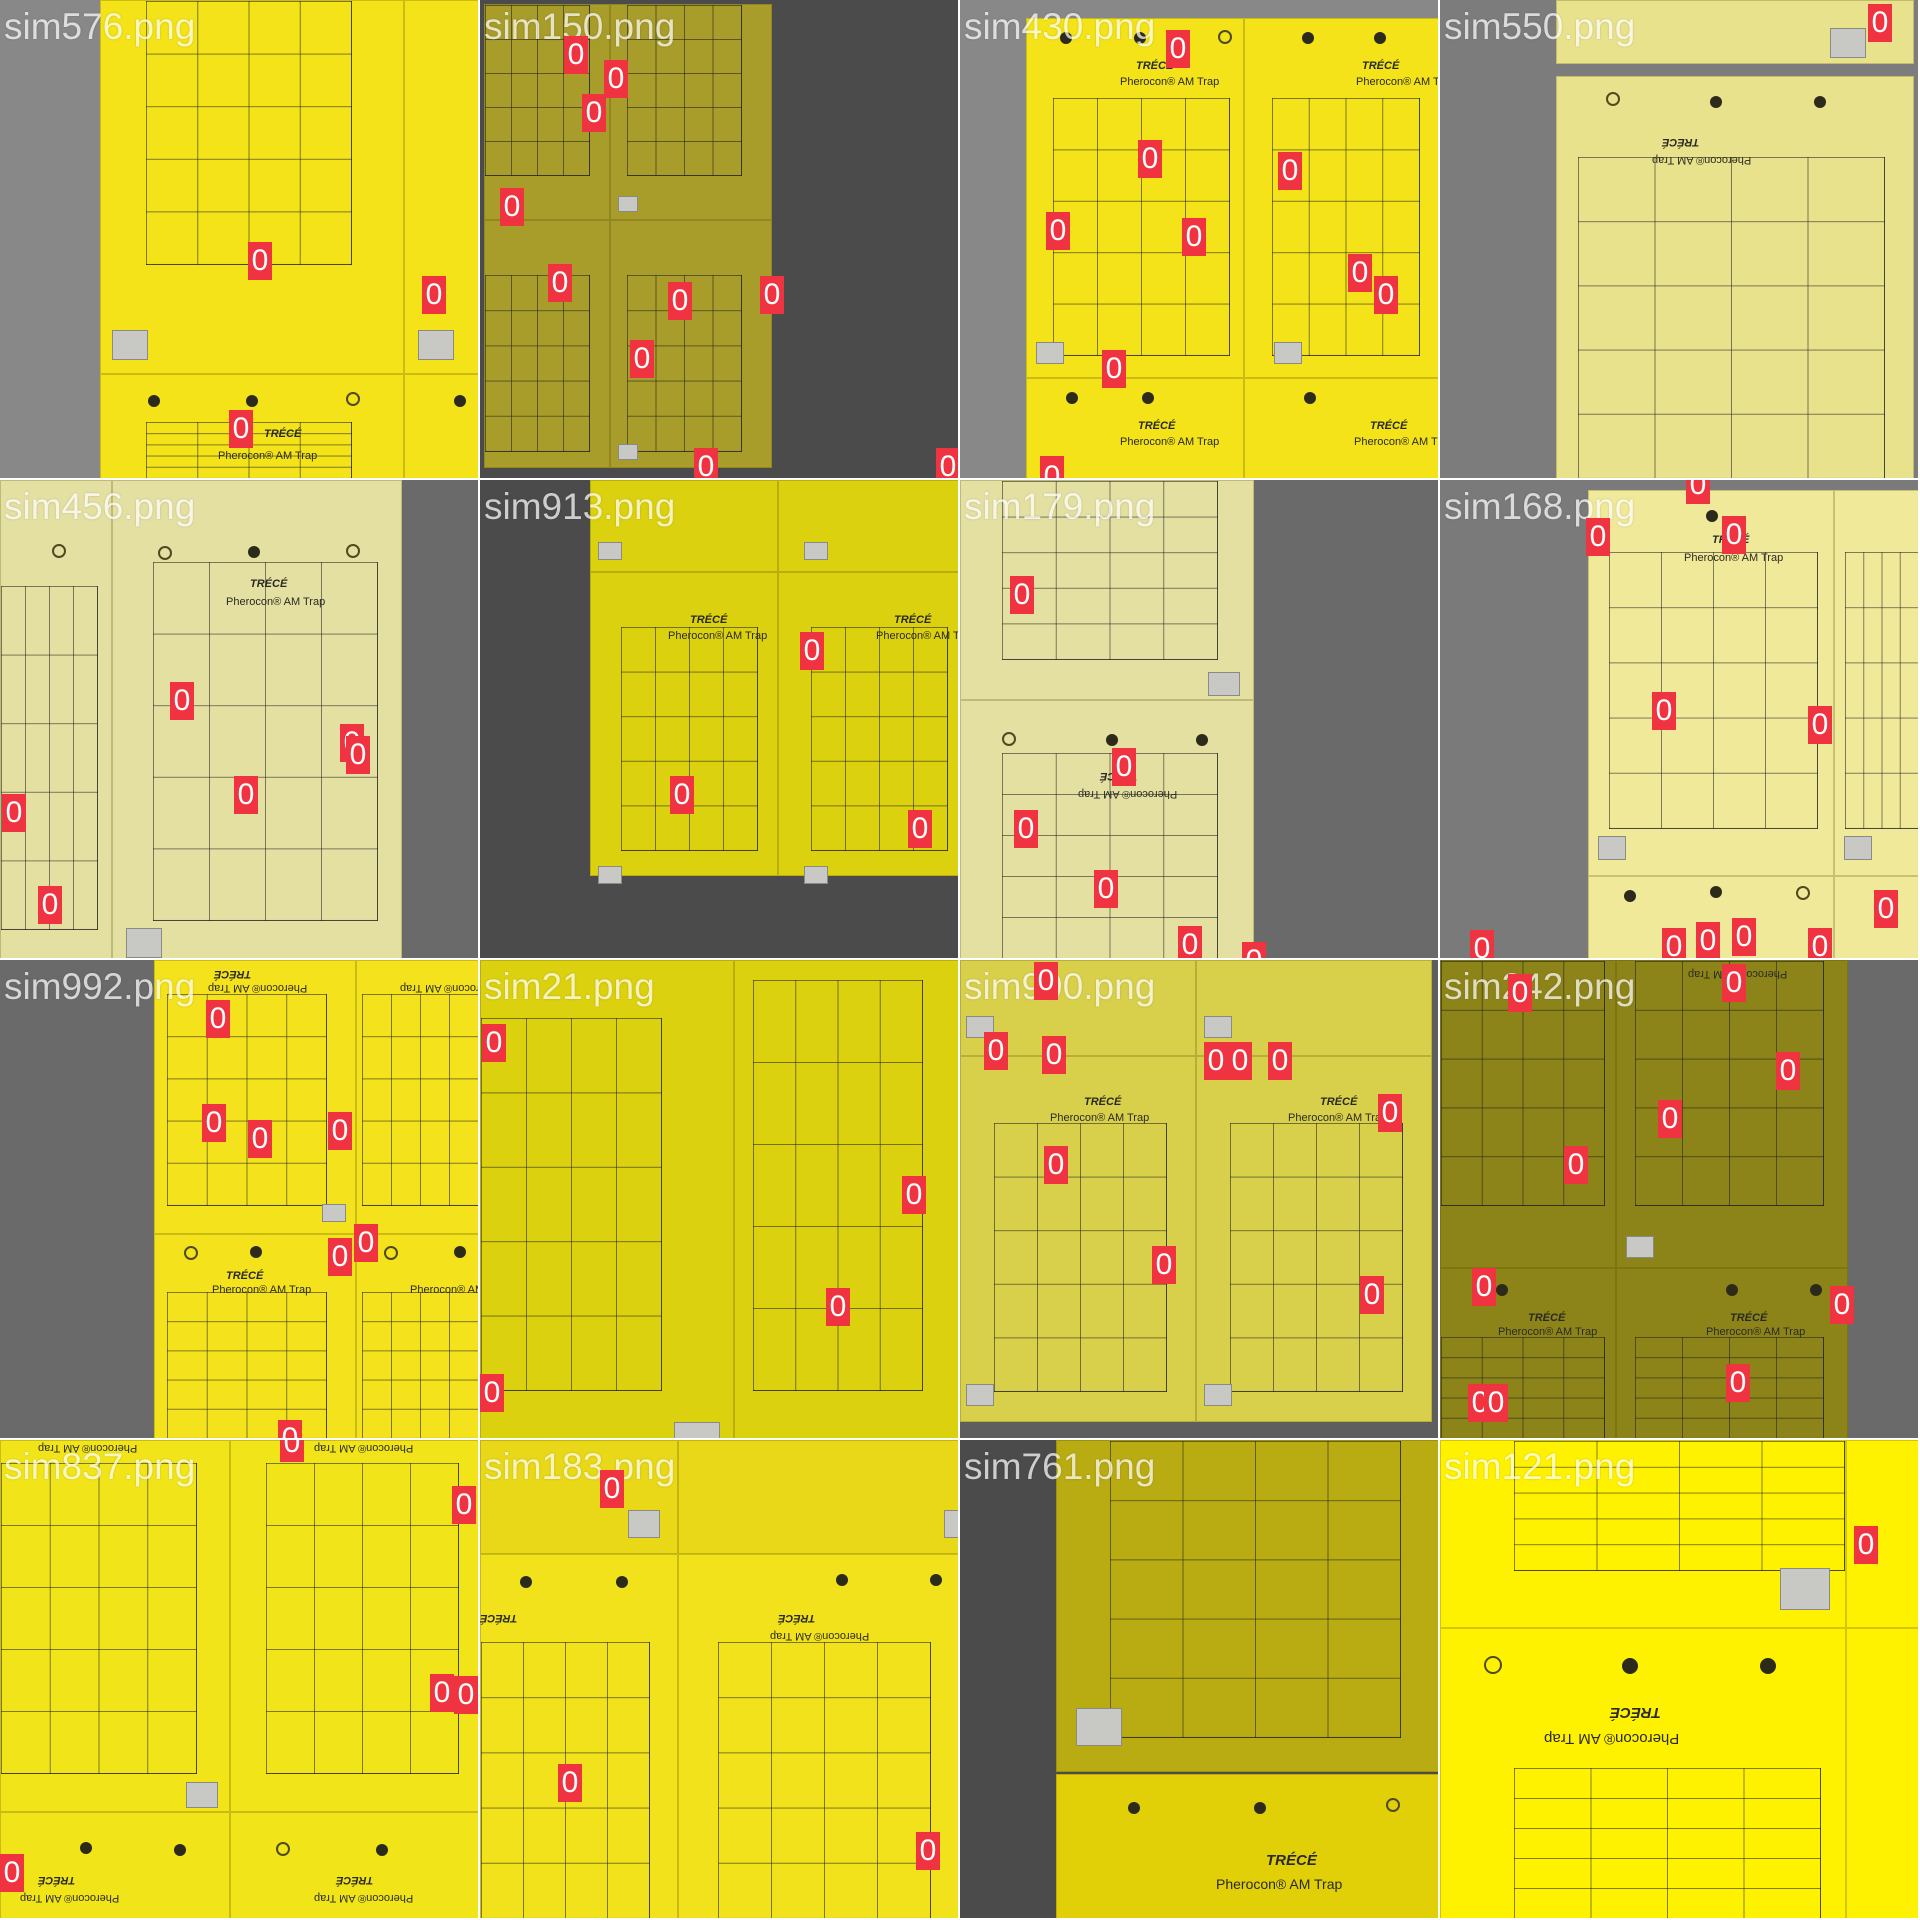 The height and width of the screenshot is (1920, 1920). What do you see at coordinates (1679, 1679) in the screenshot?
I see `image-tile: TRÉCÉ Pherocon® AM Trap sim121.png 0` at bounding box center [1679, 1679].